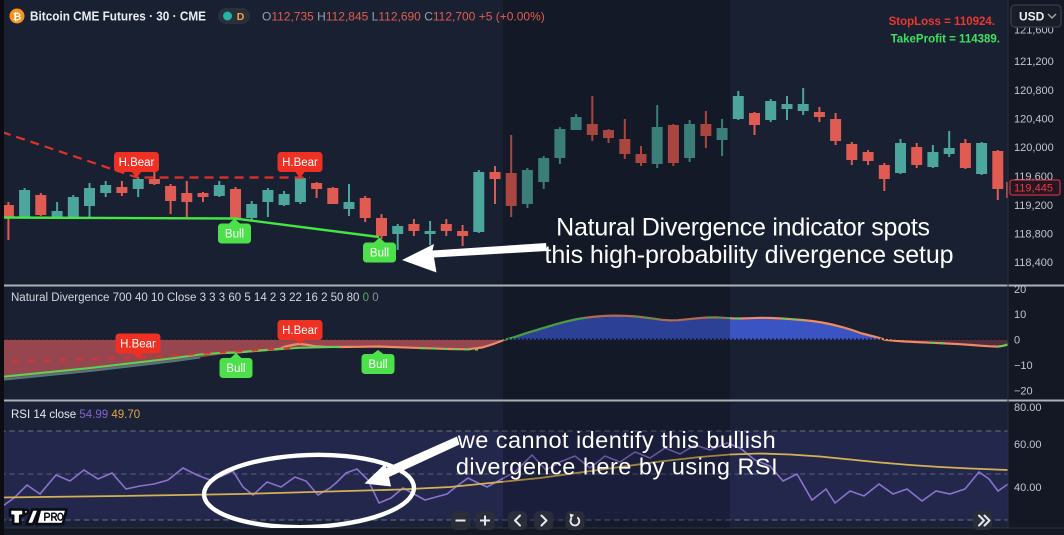 The image size is (1064, 535). I want to click on svg-text: D, so click(241, 17).